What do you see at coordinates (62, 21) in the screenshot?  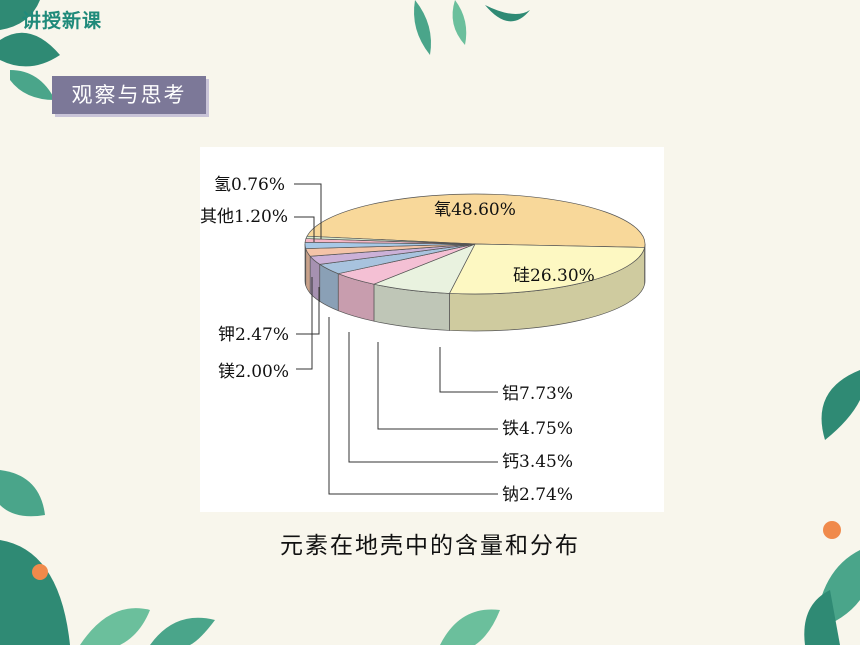 I see `lesson-header-tag: 讲授新课` at bounding box center [62, 21].